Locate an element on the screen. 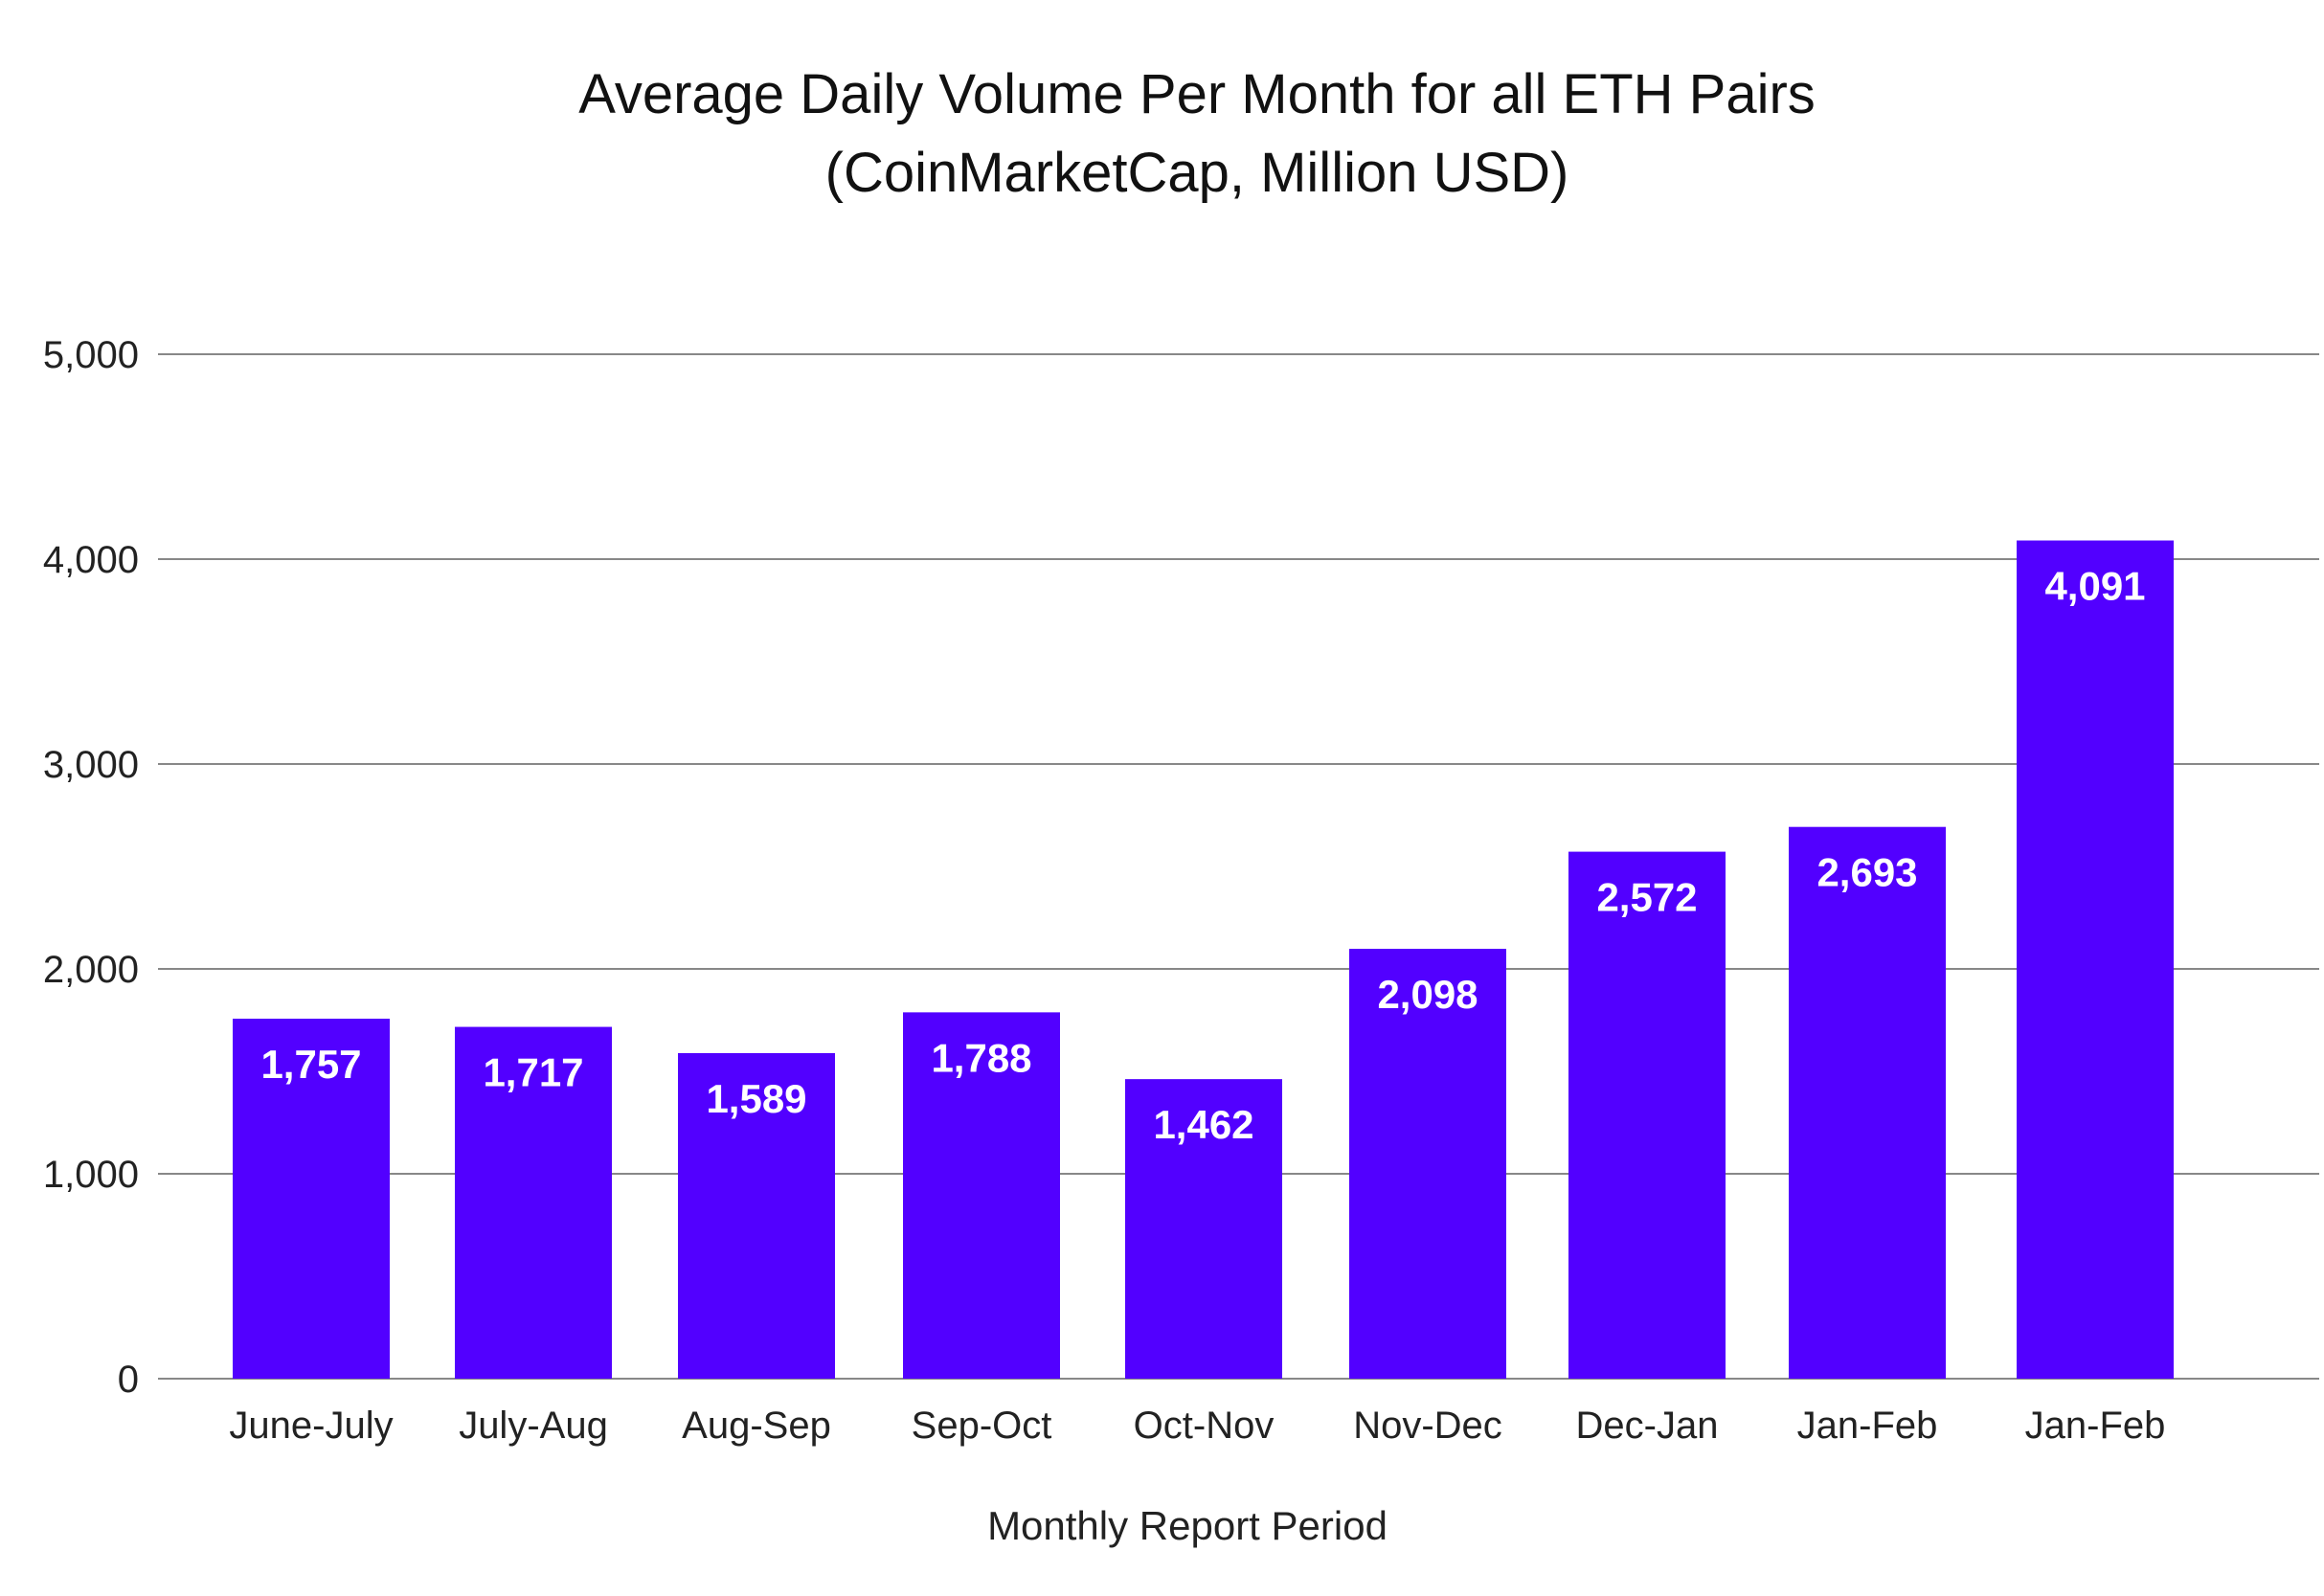 The width and height of the screenshot is (2324, 1596). data-label-8: 2,693 is located at coordinates (1867, 872).